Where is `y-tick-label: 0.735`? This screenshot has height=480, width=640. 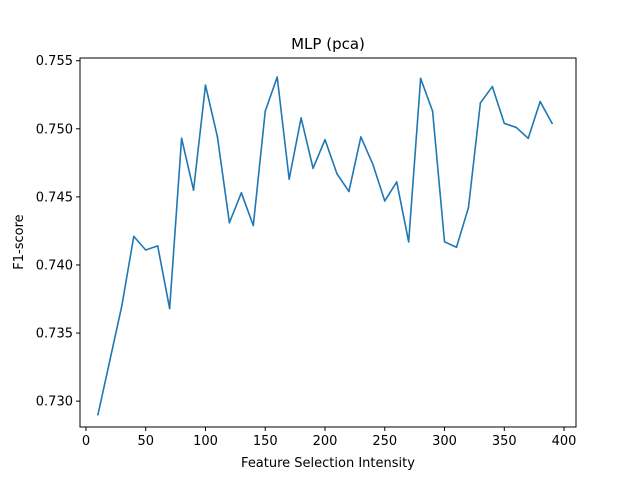 y-tick-label: 0.735 is located at coordinates (54, 334).